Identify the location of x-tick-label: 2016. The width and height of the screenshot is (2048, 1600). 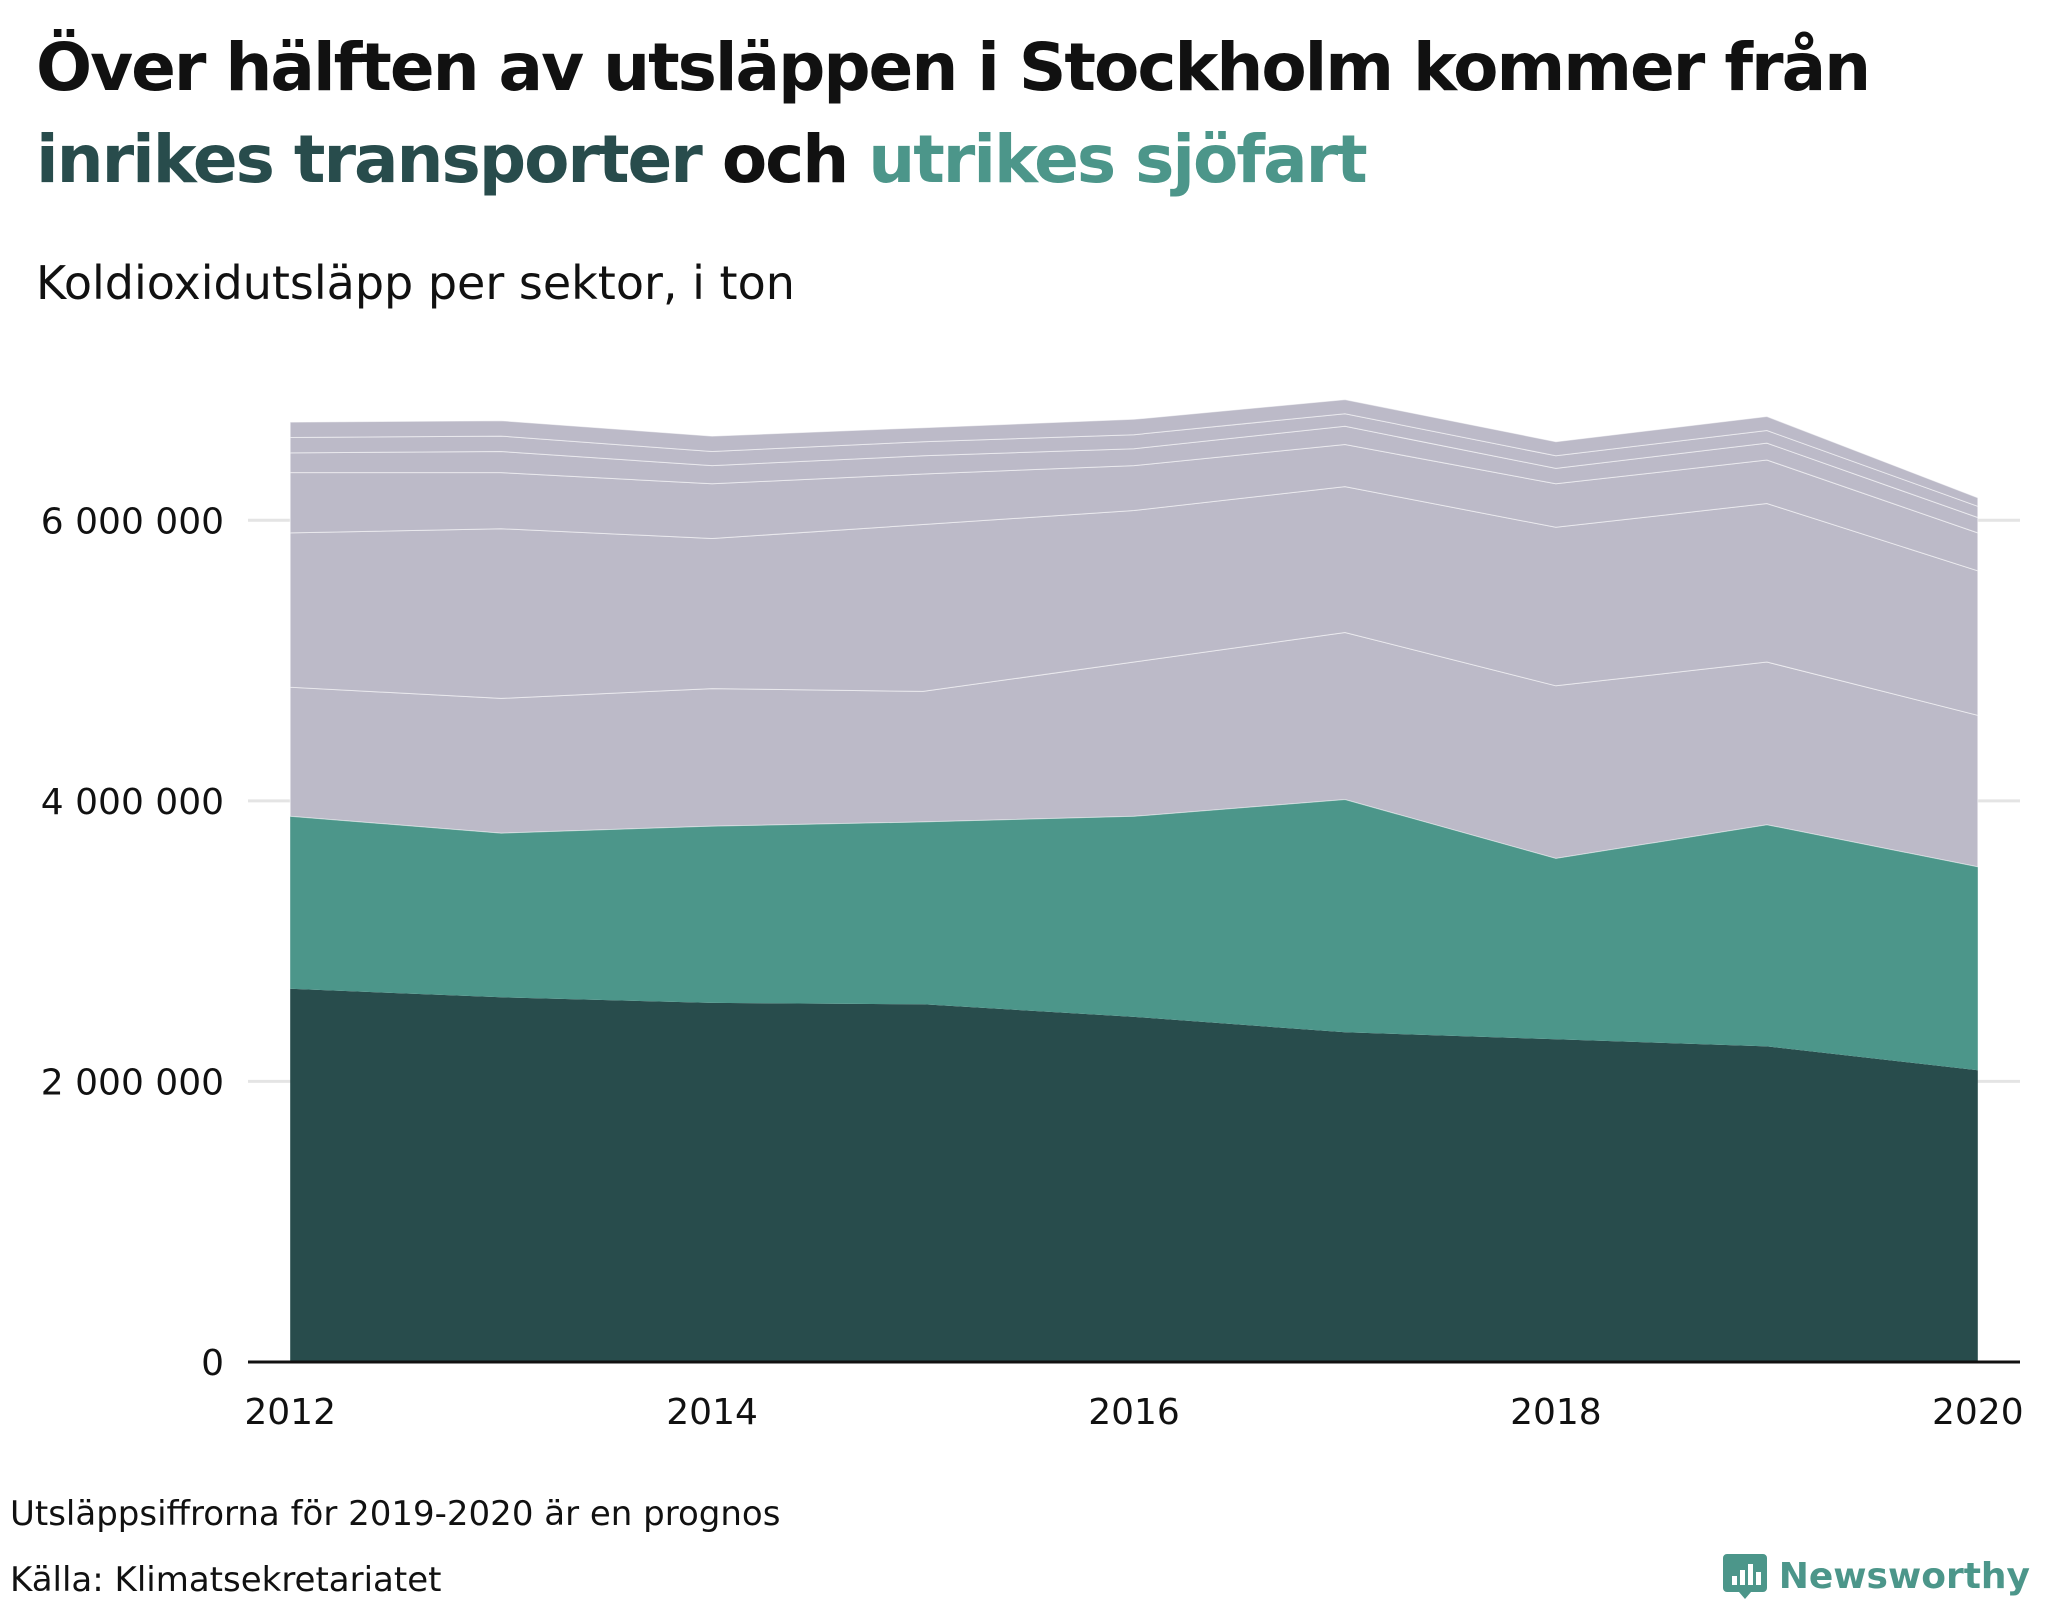
(1134, 1412).